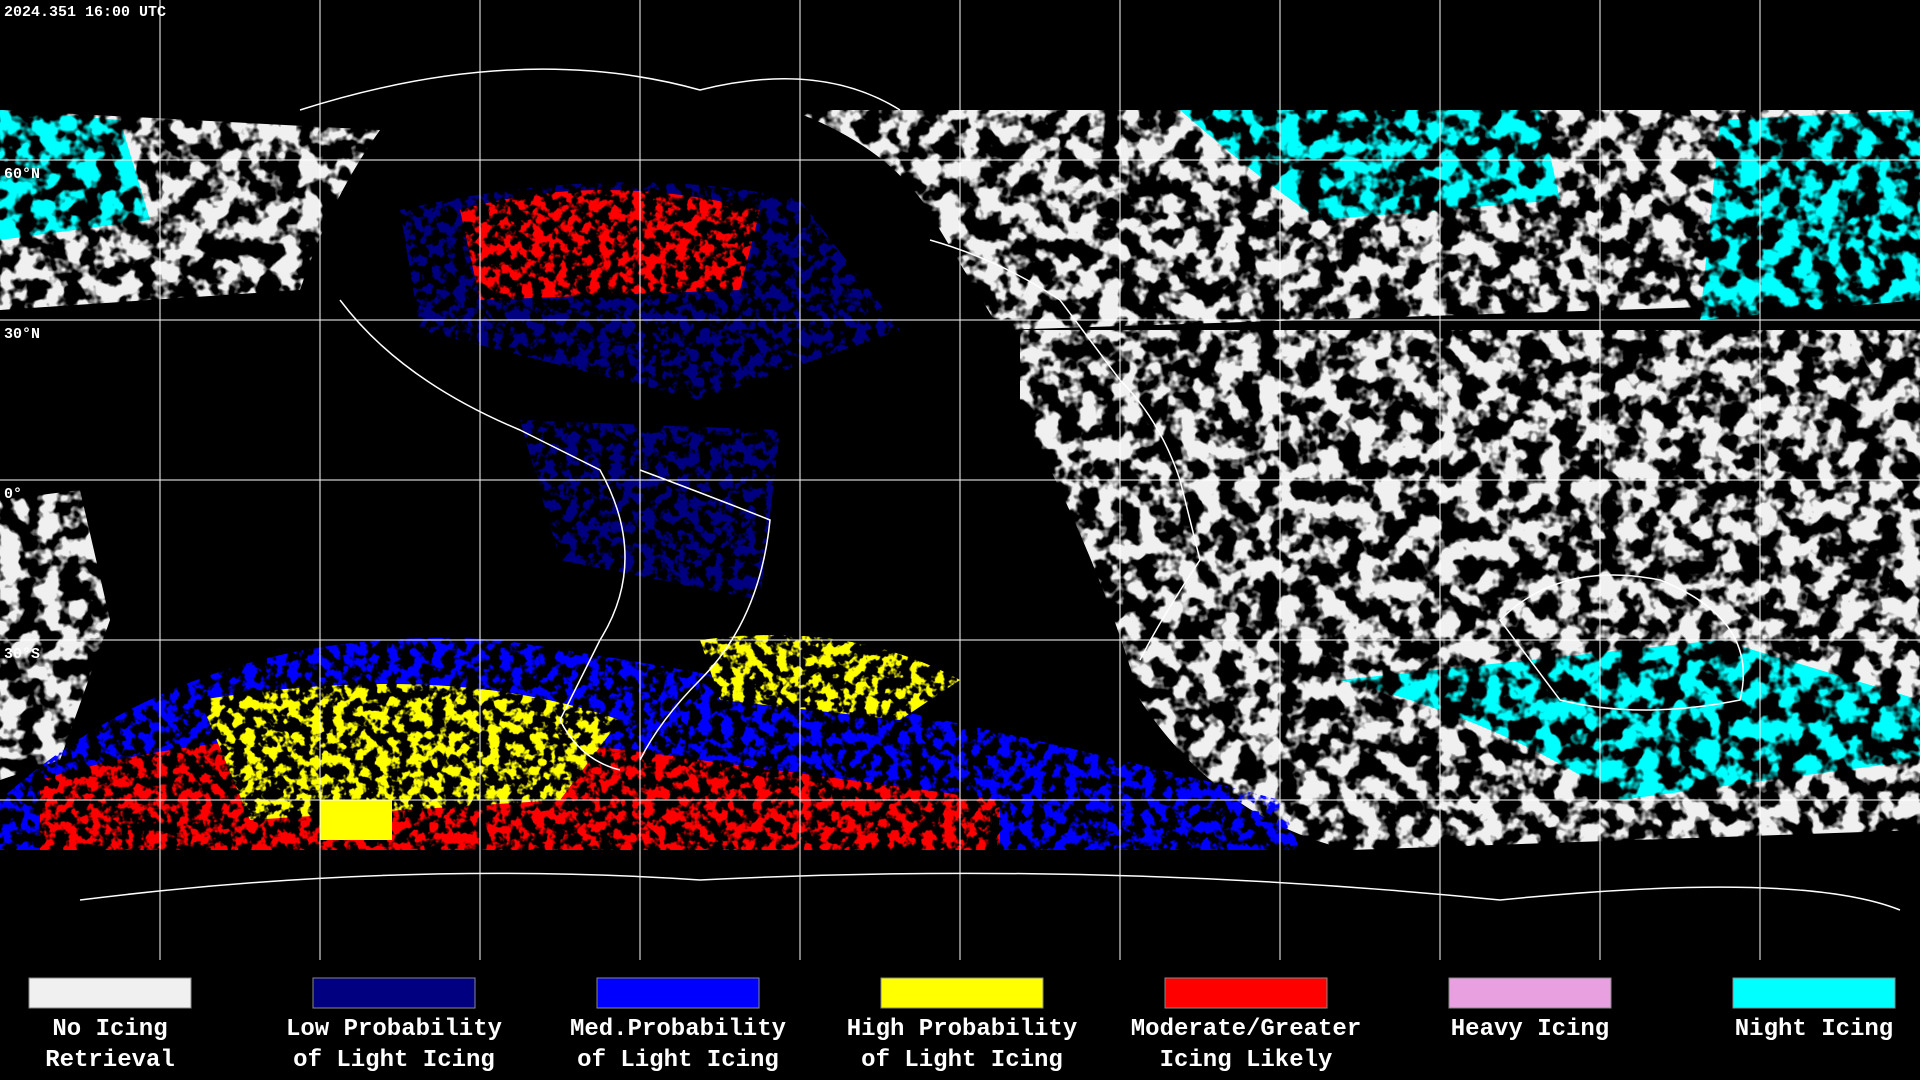  I want to click on legend-label: Night Icing, so click(1814, 1029).